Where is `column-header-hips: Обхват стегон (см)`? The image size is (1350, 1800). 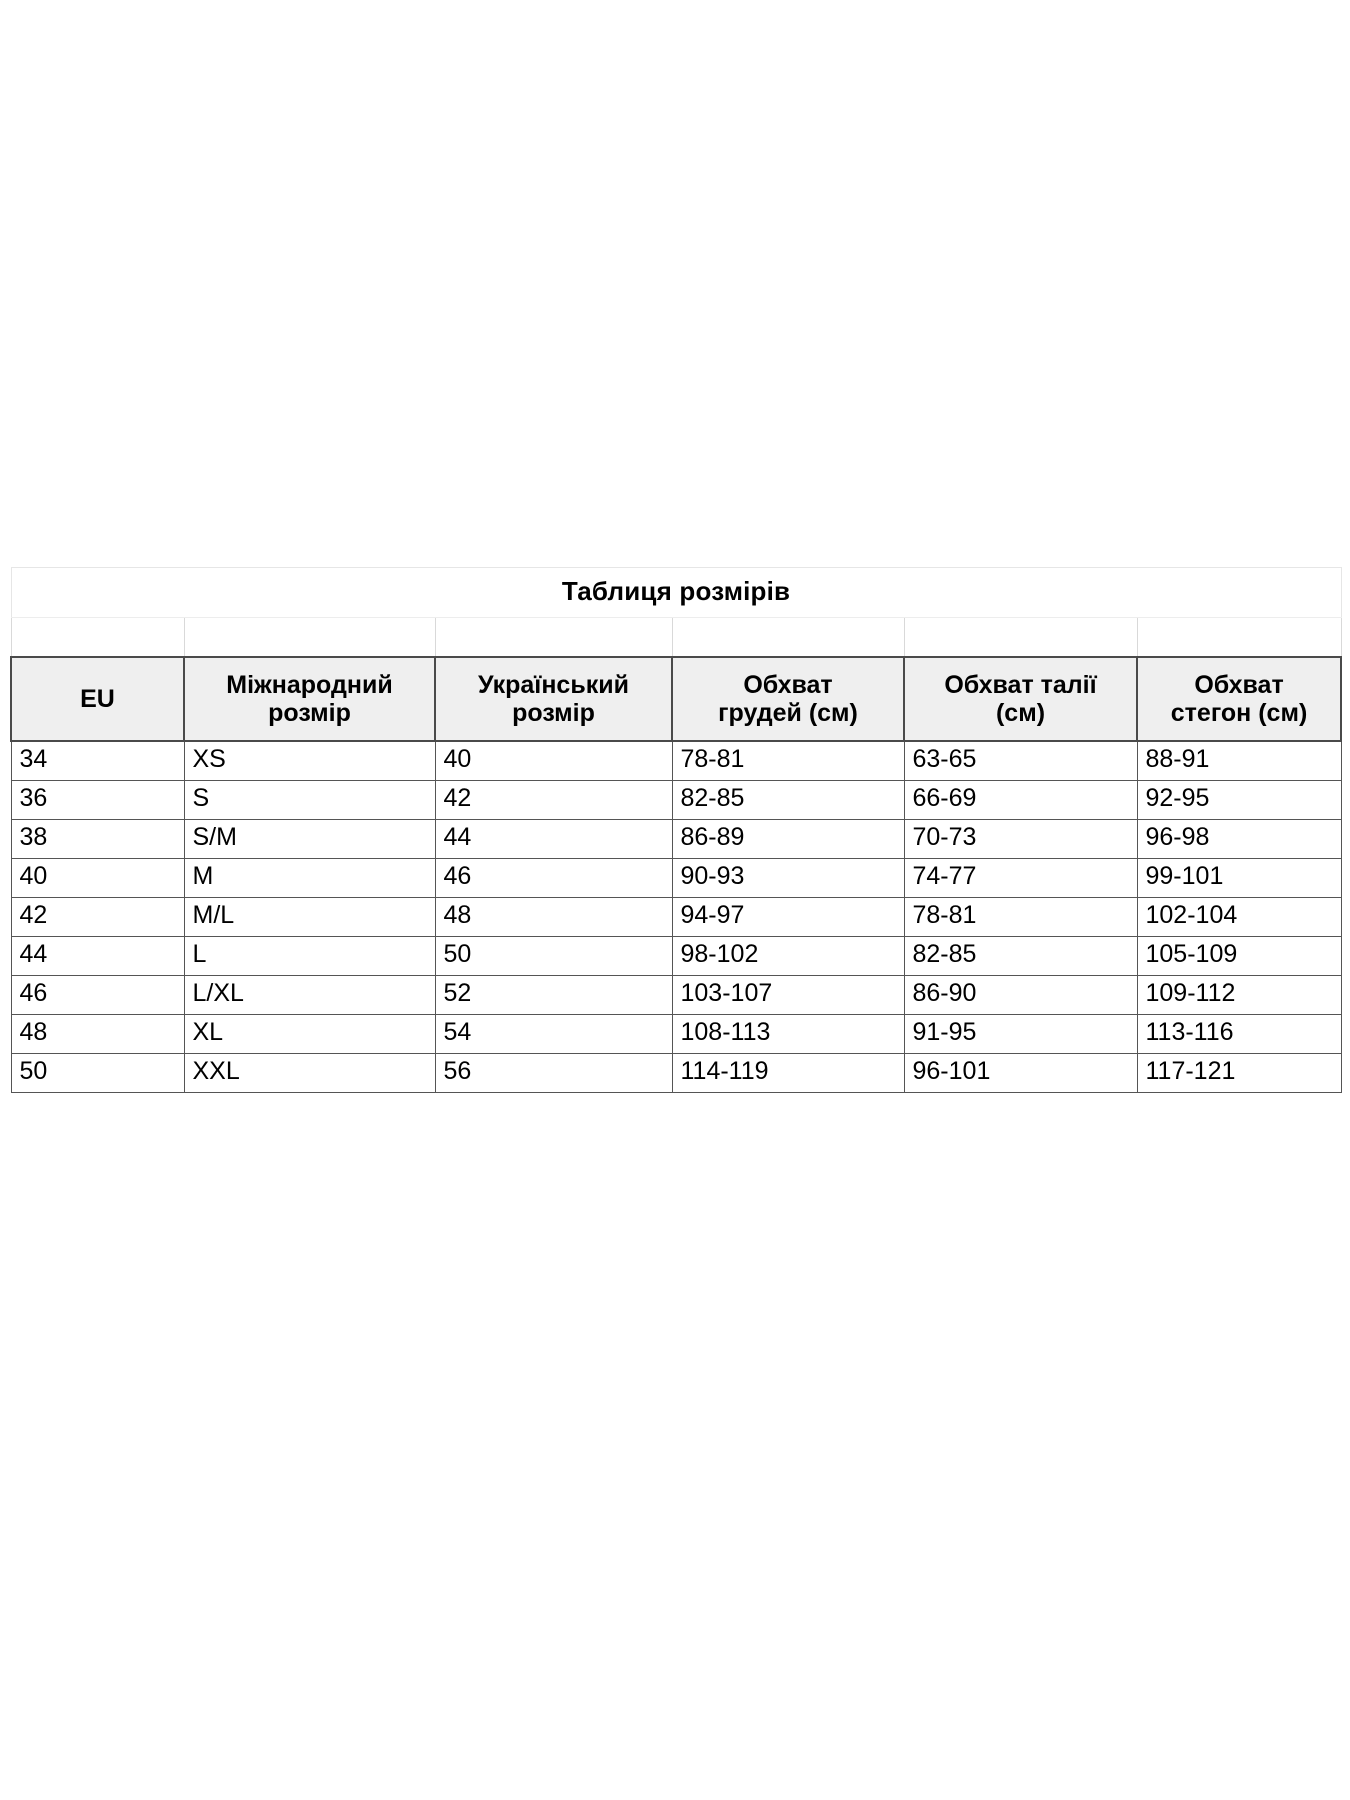 column-header-hips: Обхват стегон (см) is located at coordinates (1239, 699).